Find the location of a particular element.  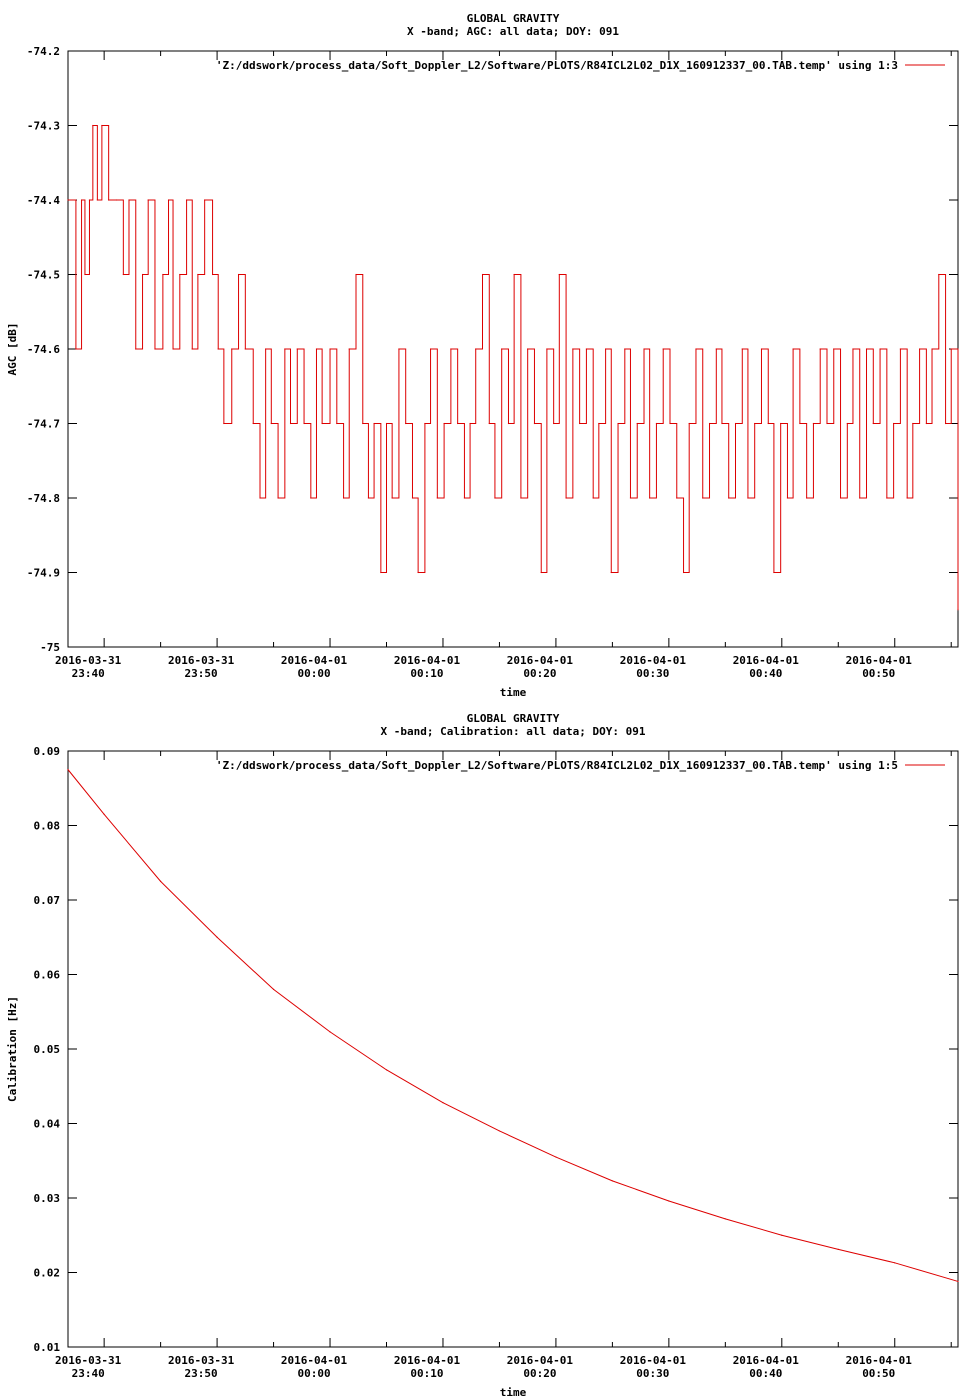

x-tick-time: 23:40 is located at coordinates (88, 673).